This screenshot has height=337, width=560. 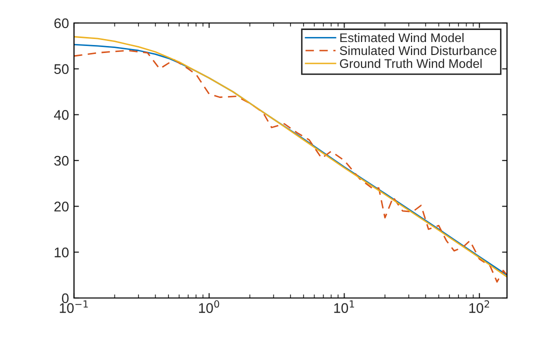 What do you see at coordinates (61, 115) in the screenshot?
I see `y-tick-label: 40` at bounding box center [61, 115].